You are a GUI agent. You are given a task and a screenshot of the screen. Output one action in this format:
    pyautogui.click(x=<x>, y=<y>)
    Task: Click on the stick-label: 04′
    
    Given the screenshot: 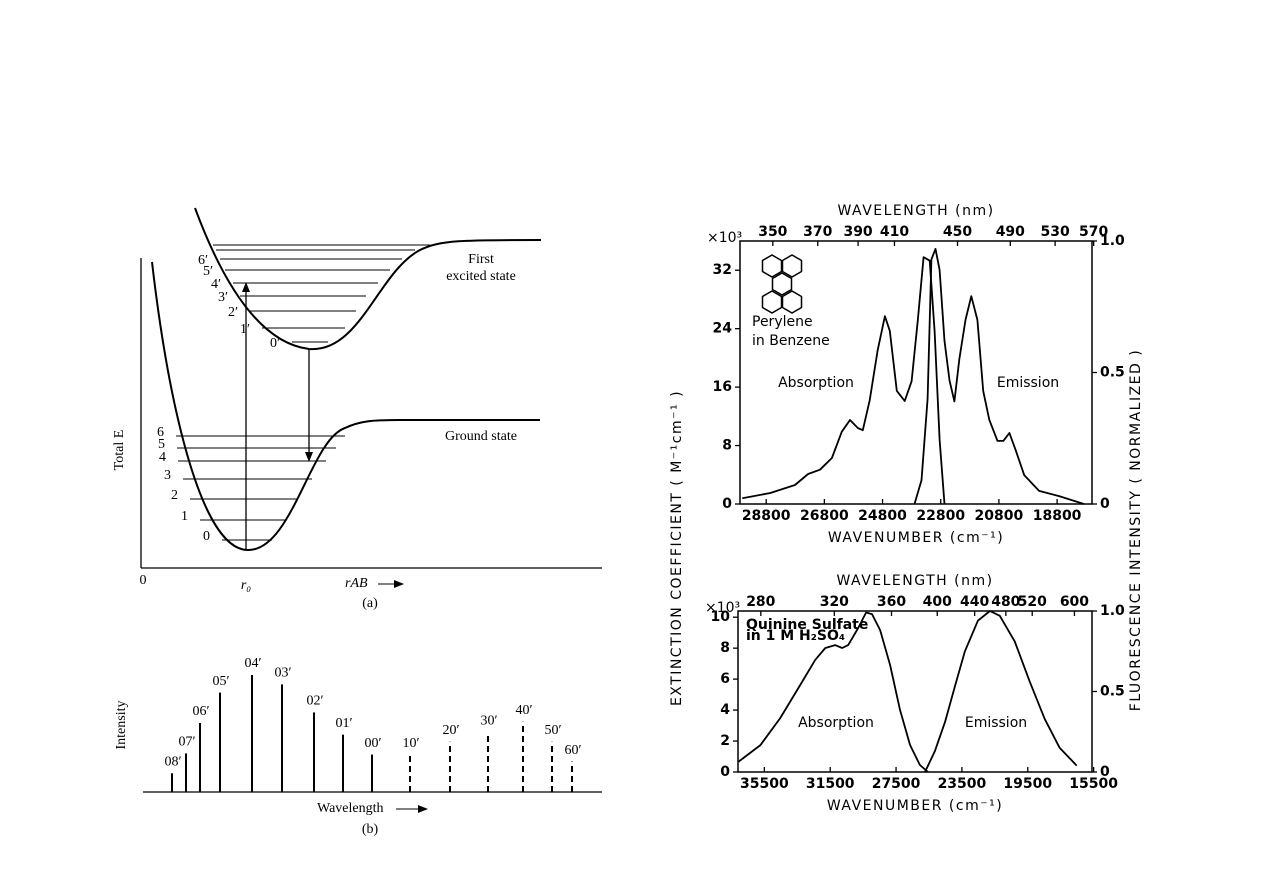 What is the action you would take?
    pyautogui.click(x=252, y=663)
    